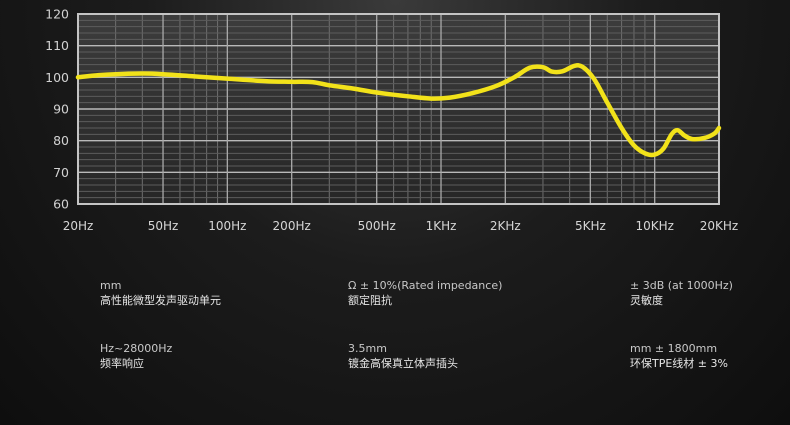 Image resolution: width=790 pixels, height=425 pixels. Describe the element at coordinates (57, 14) in the screenshot. I see `y-tick-label: 120` at that location.